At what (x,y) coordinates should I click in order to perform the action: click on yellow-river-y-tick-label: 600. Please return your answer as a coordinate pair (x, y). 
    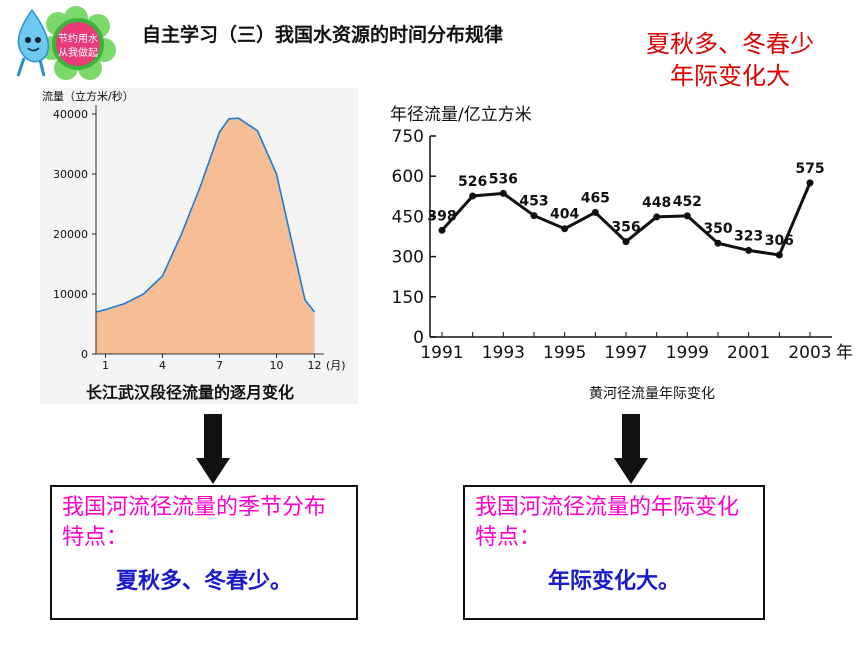
    Looking at the image, I should click on (408, 177).